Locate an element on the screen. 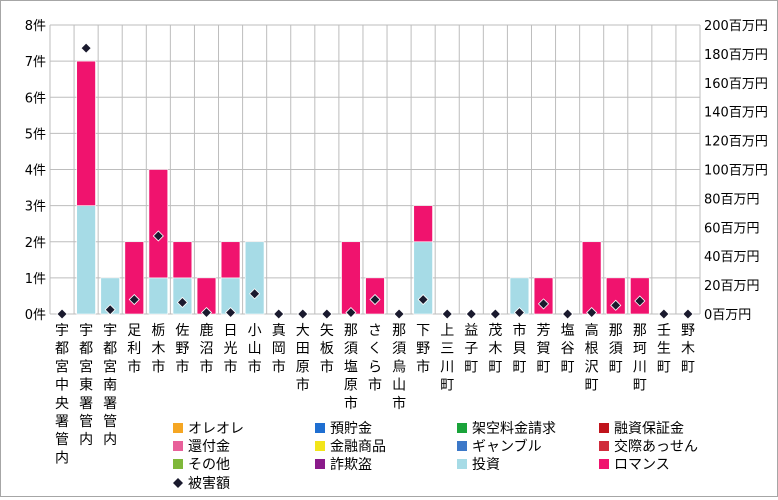  legend-label-交際あっせん: 交際あっせん is located at coordinates (656, 446).